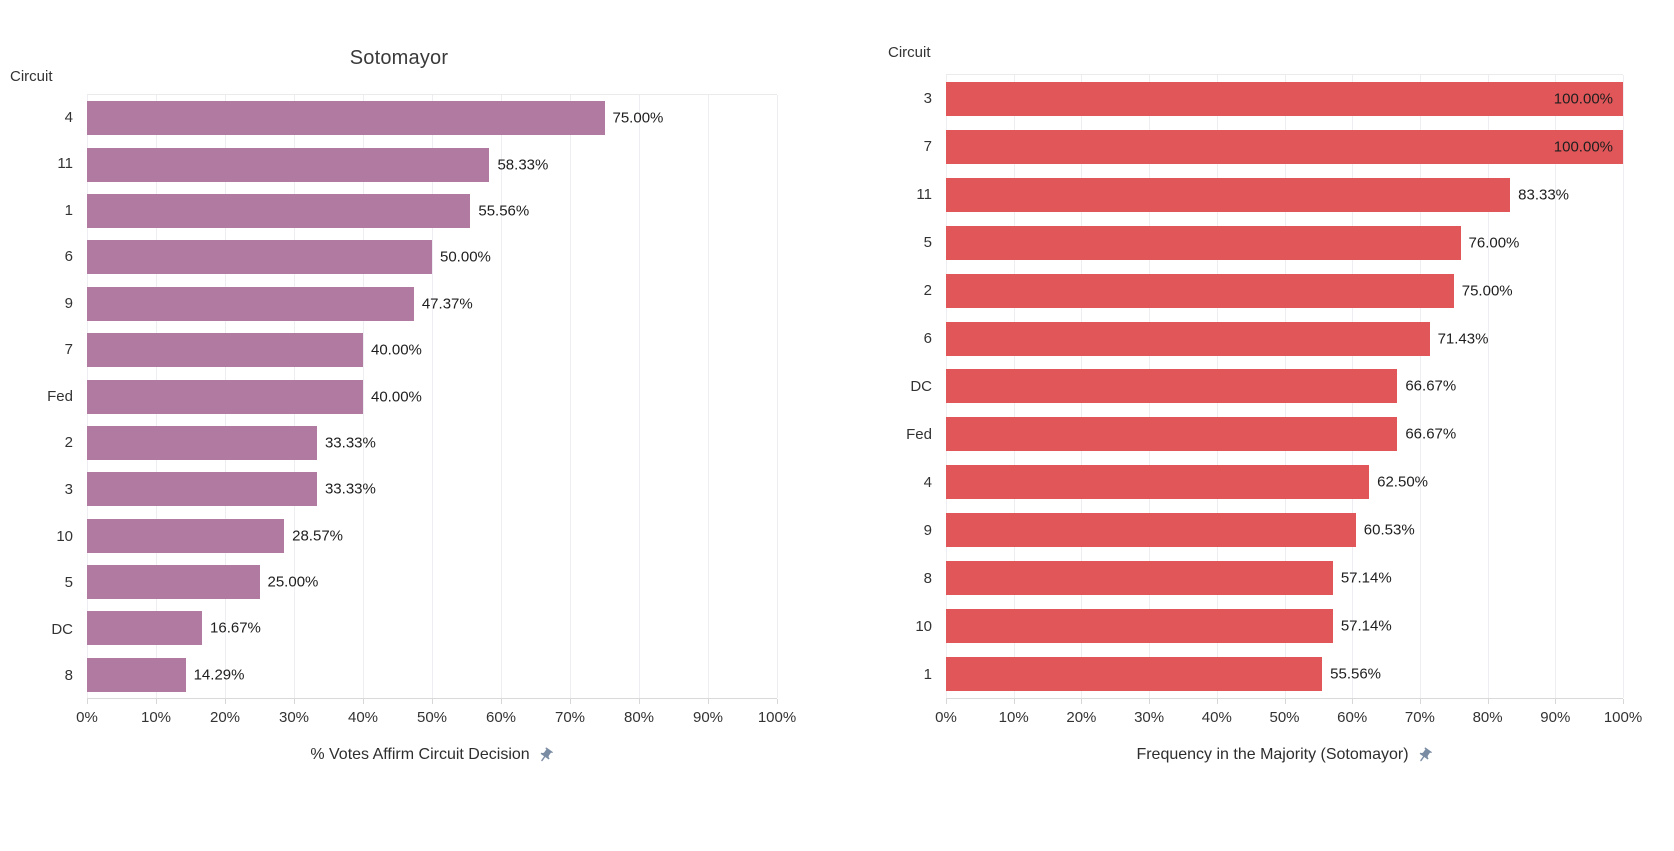  Describe the element at coordinates (638, 118) in the screenshot. I see `bar-value-label: 75.00%` at that location.